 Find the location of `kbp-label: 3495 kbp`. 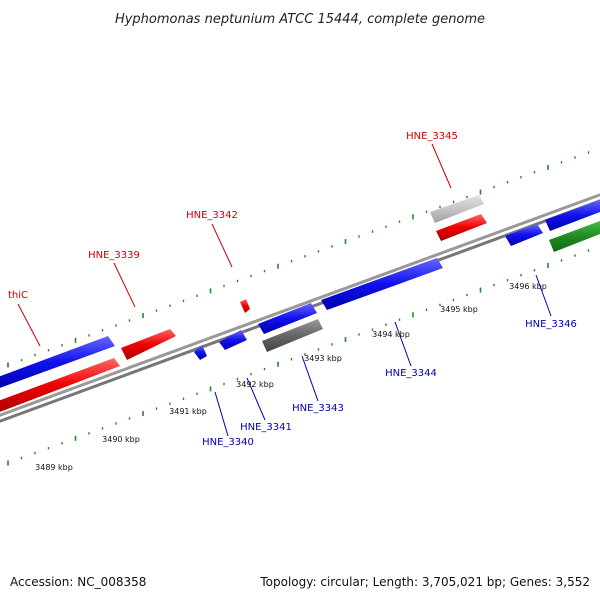

kbp-label: 3495 kbp is located at coordinates (459, 309).